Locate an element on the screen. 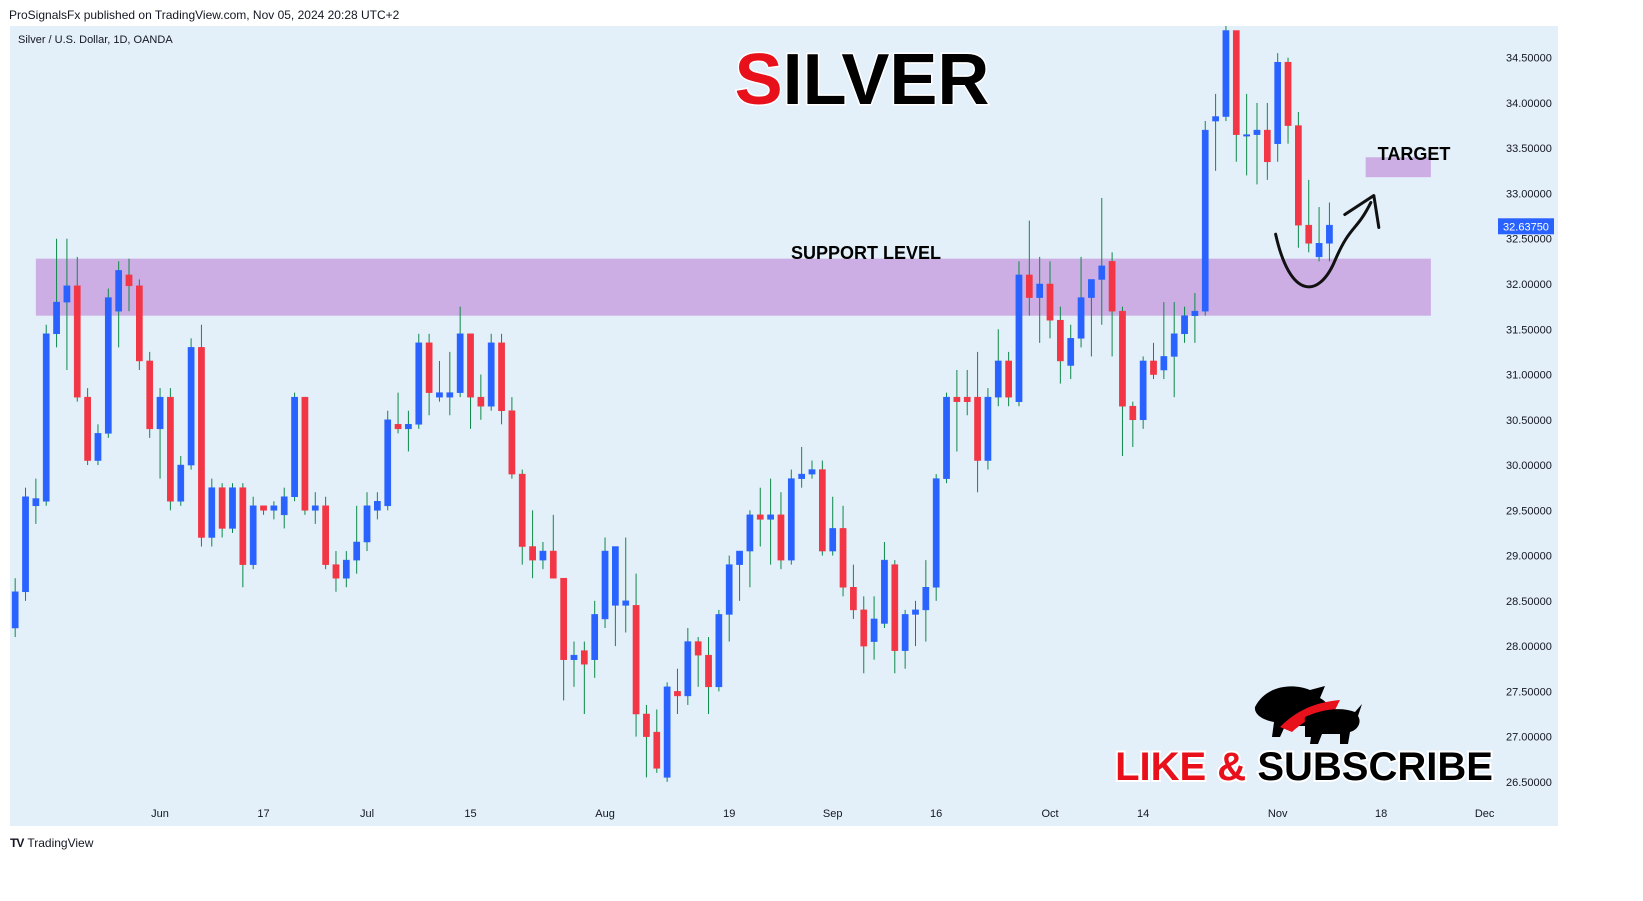 Image resolution: width=1643 pixels, height=901 pixels. x-tick-label: Dec is located at coordinates (1485, 814).